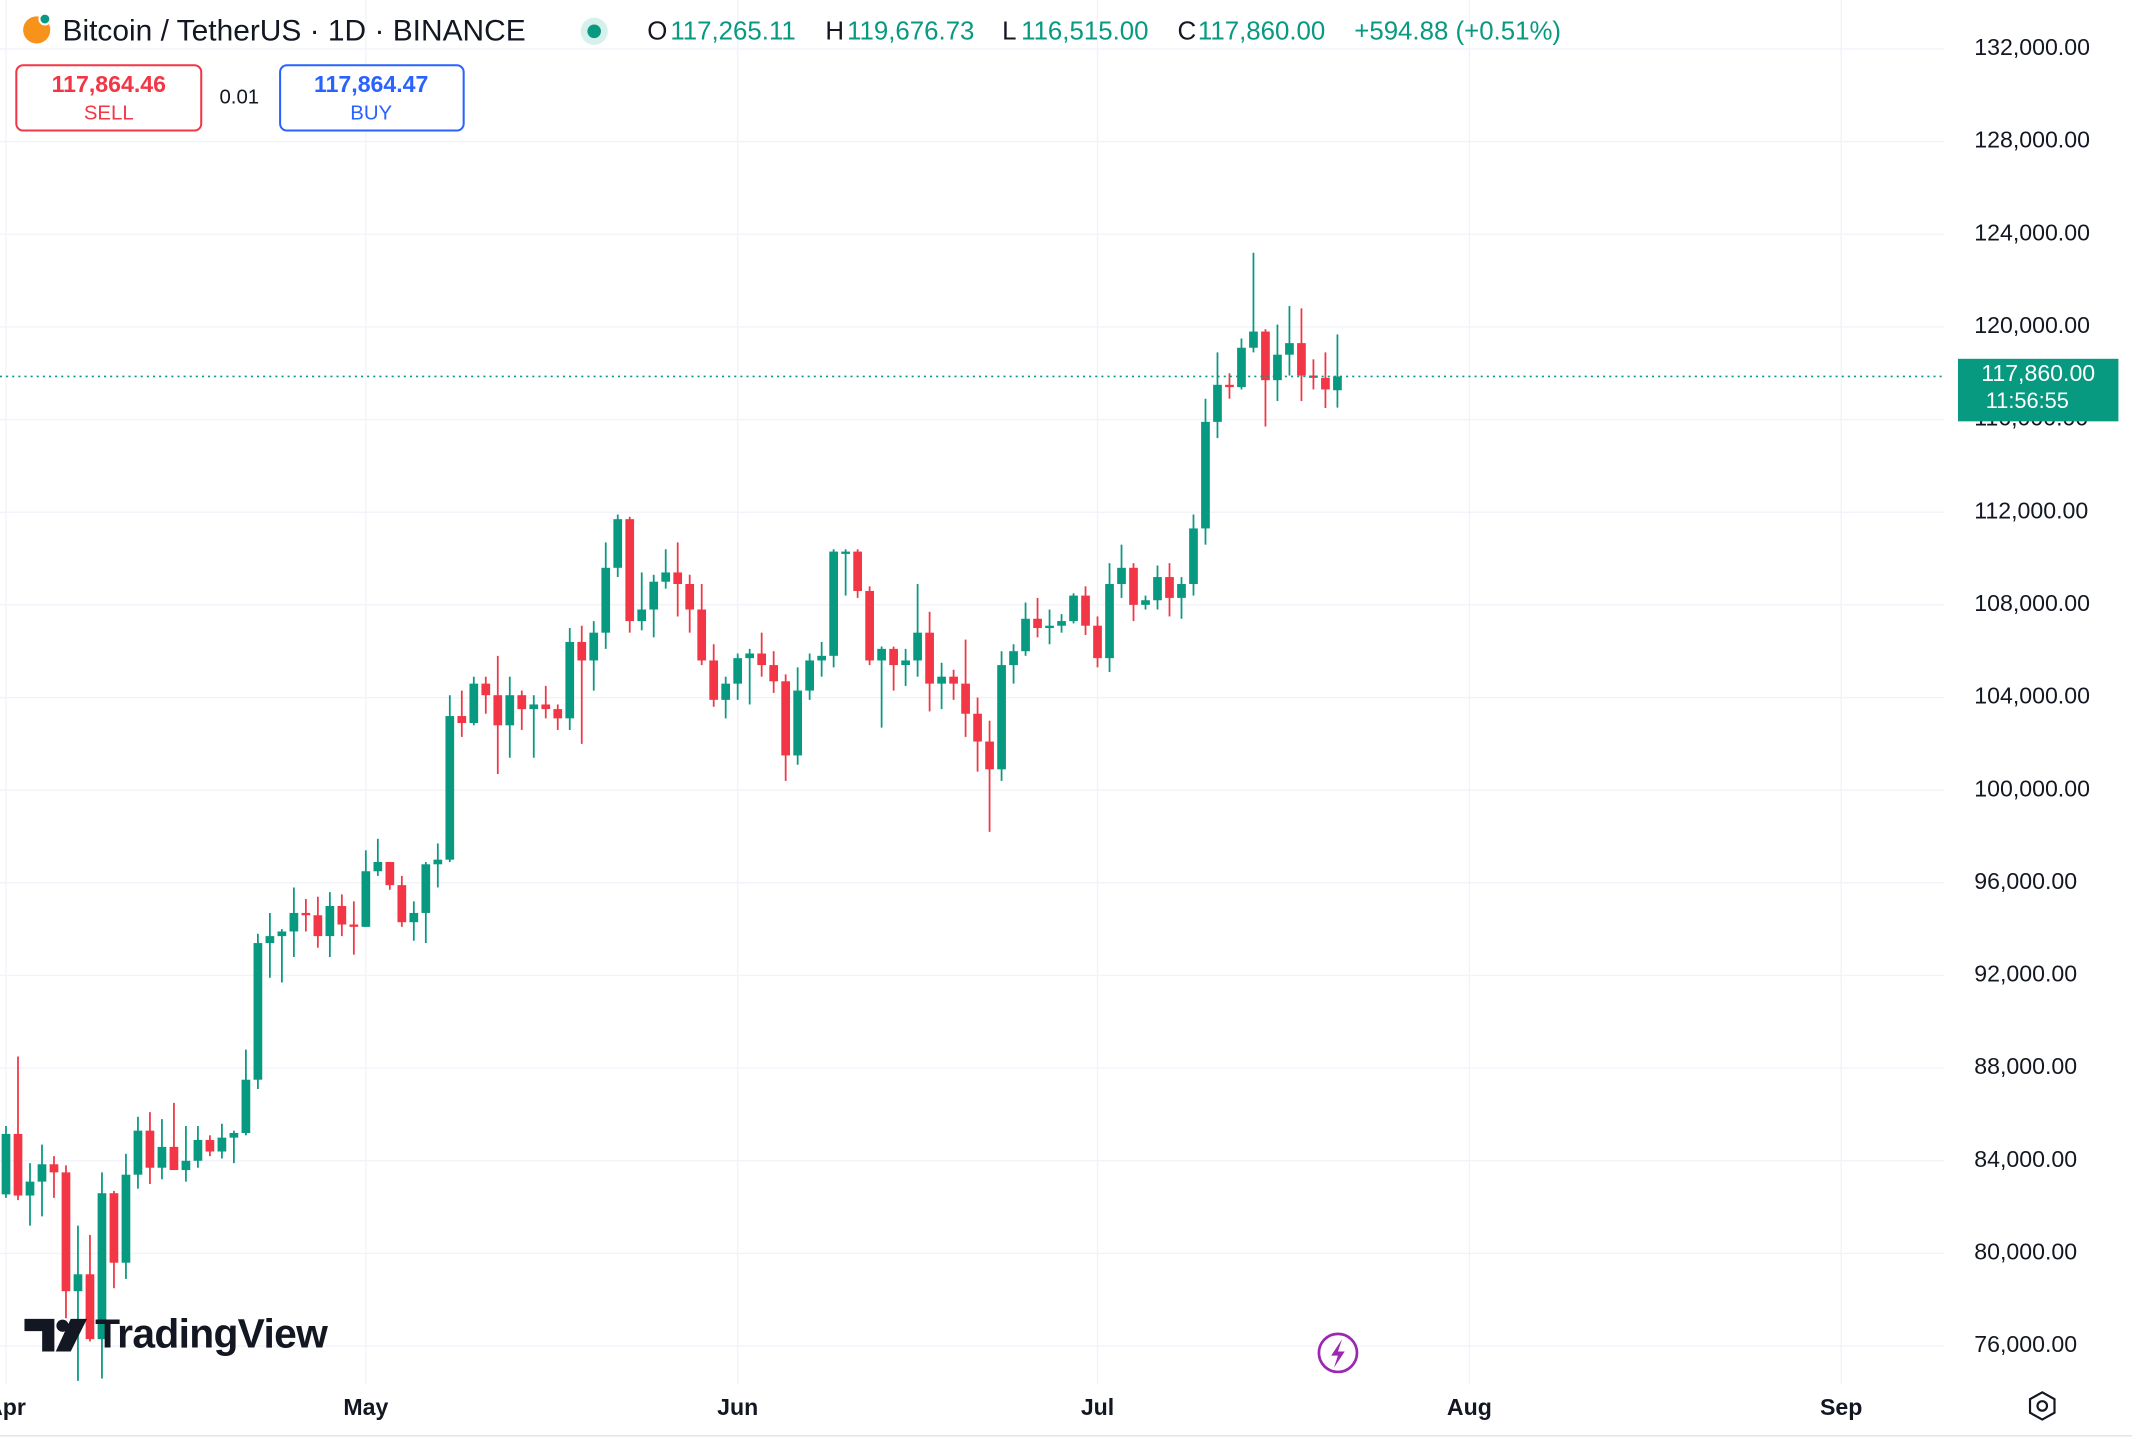 Image resolution: width=2132 pixels, height=1444 pixels. What do you see at coordinates (239, 97) in the screenshot?
I see `quantity: 0.01` at bounding box center [239, 97].